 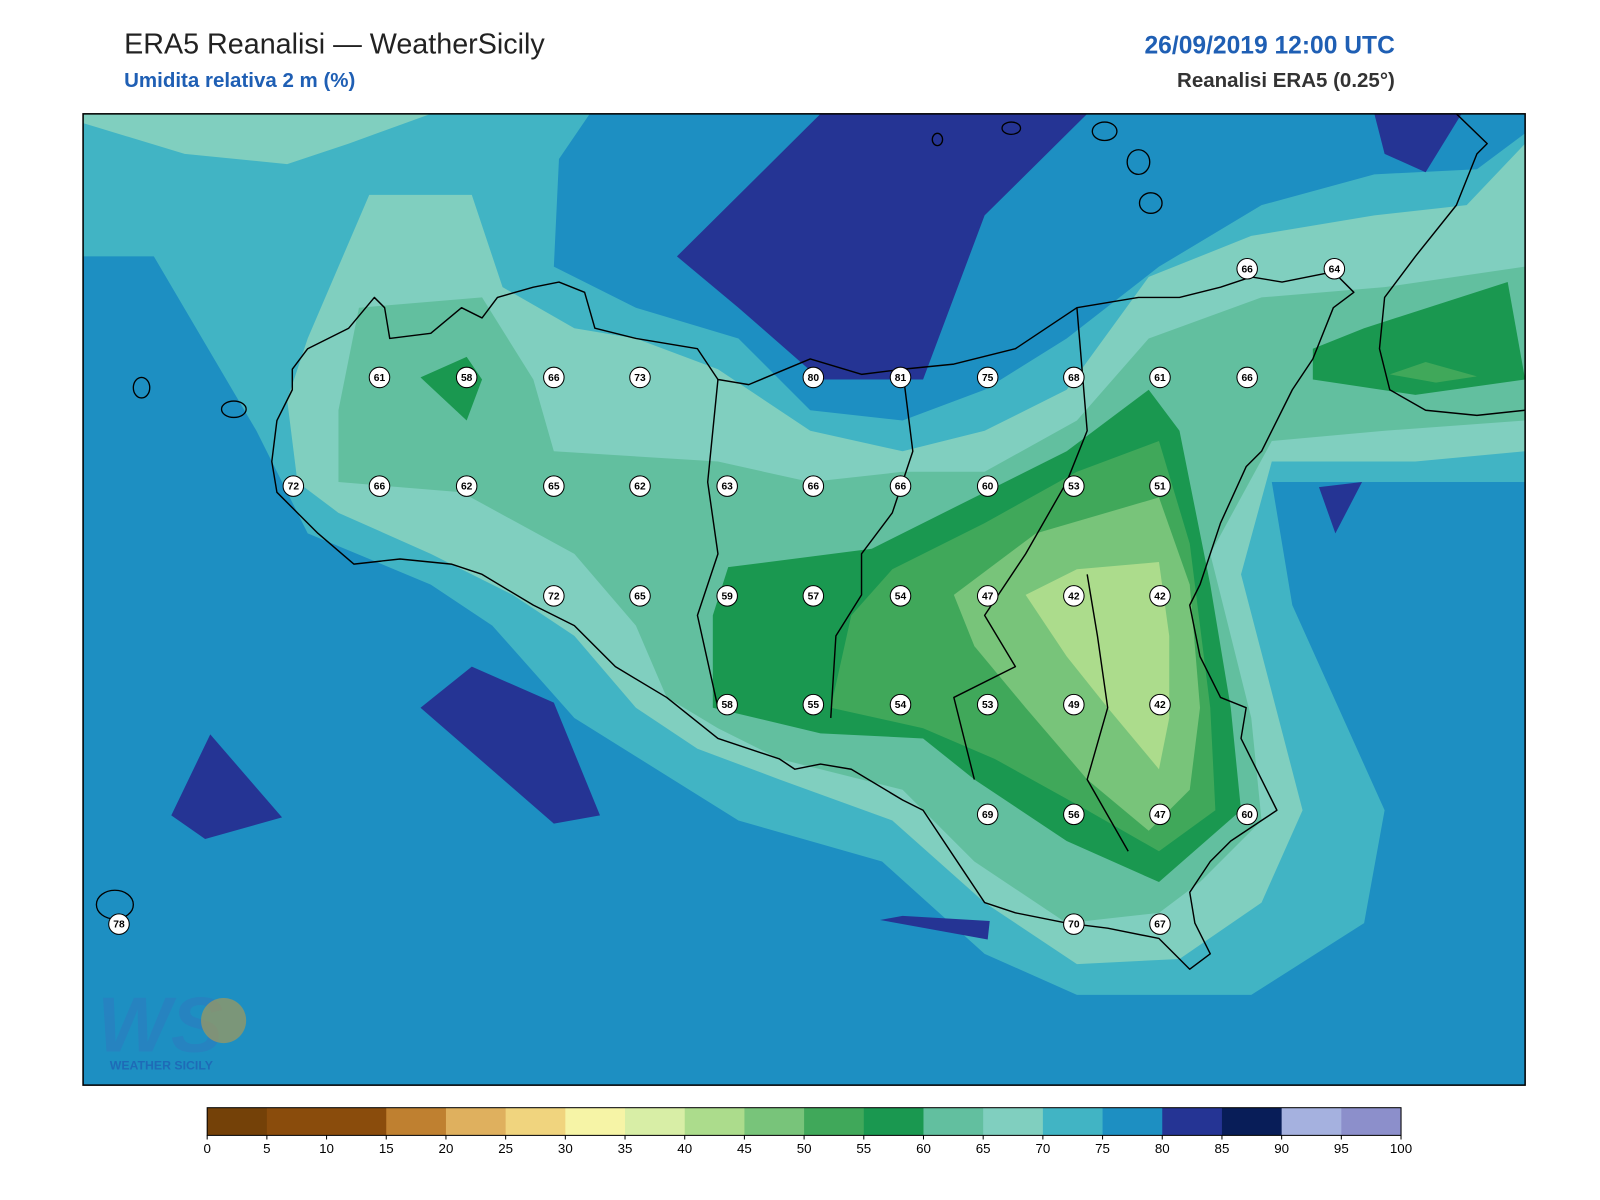 I want to click on station-value: 67, so click(x=1160, y=925).